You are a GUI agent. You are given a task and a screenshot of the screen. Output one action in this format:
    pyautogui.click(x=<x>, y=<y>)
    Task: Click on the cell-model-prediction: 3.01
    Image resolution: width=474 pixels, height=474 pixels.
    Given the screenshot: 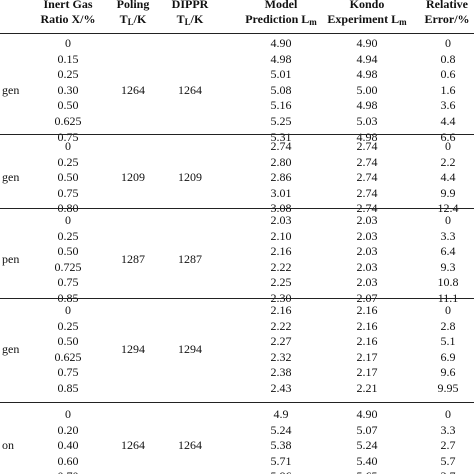 What is the action you would take?
    pyautogui.click(x=281, y=192)
    